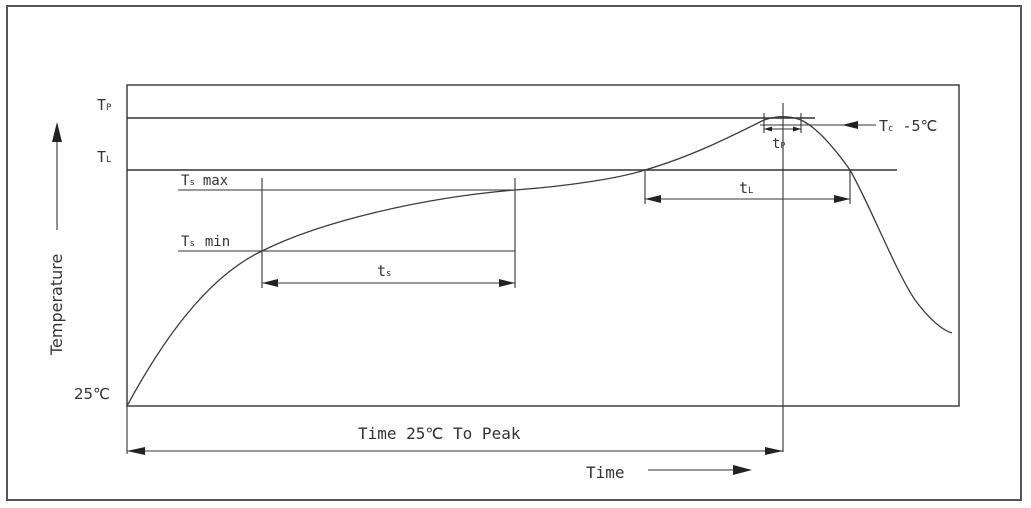  Describe the element at coordinates (747, 199) in the screenshot. I see `tl-duration-arrow` at that location.